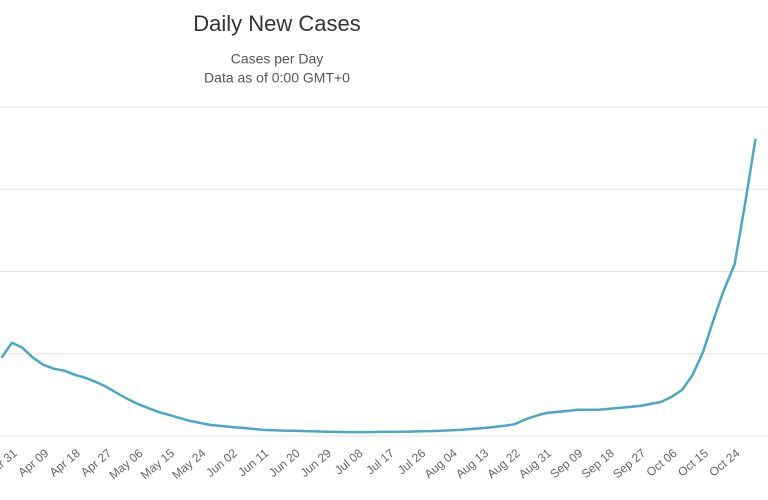  I want to click on x-tick-label: Jun 29, so click(316, 463).